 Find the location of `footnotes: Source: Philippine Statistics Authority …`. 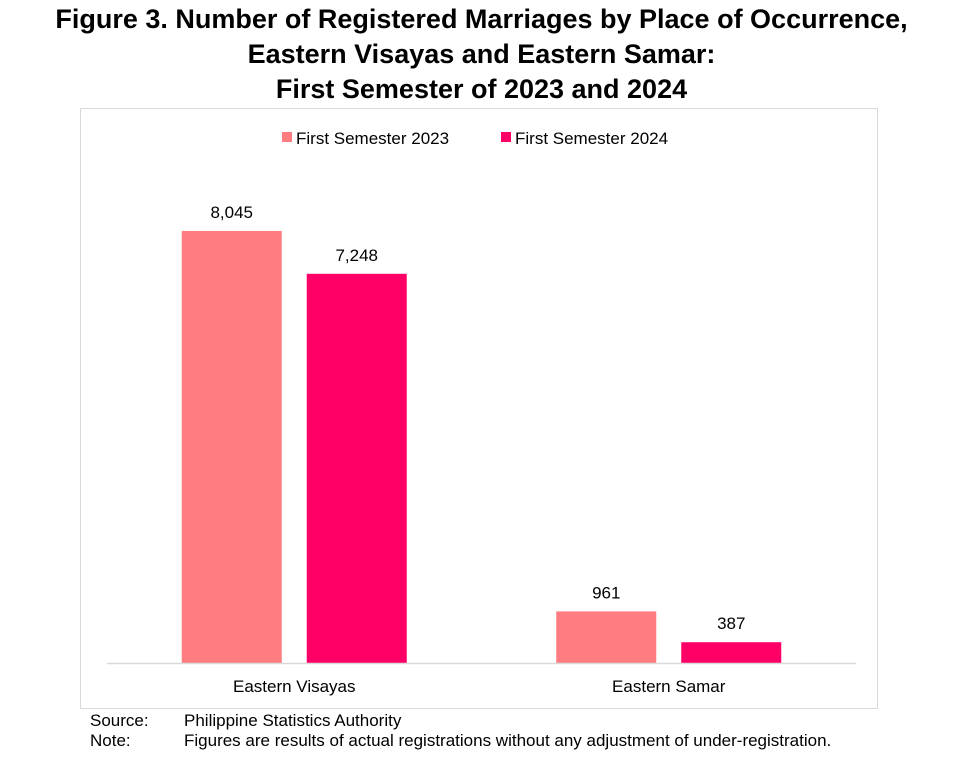

footnotes: Source: Philippine Statistics Authority … is located at coordinates (460, 731).